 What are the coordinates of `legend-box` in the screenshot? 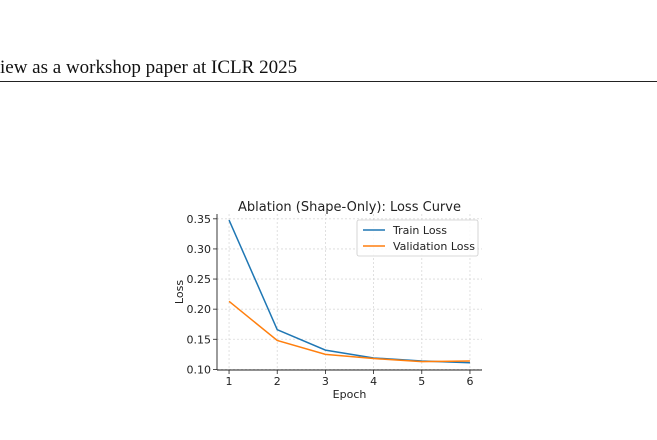 It's located at (417, 238).